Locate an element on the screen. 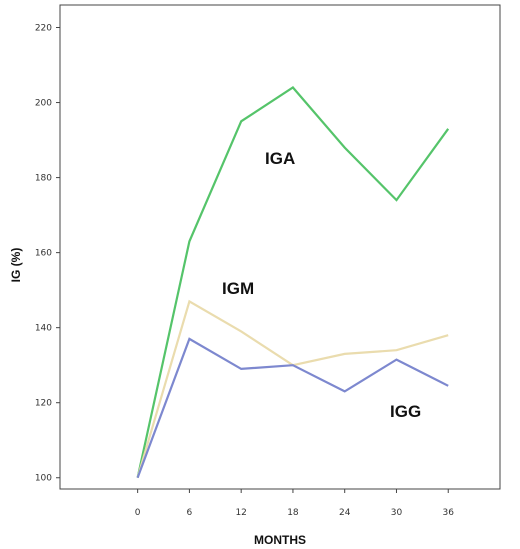 The height and width of the screenshot is (549, 520). x-axis-title: MONTHS is located at coordinates (280, 540).